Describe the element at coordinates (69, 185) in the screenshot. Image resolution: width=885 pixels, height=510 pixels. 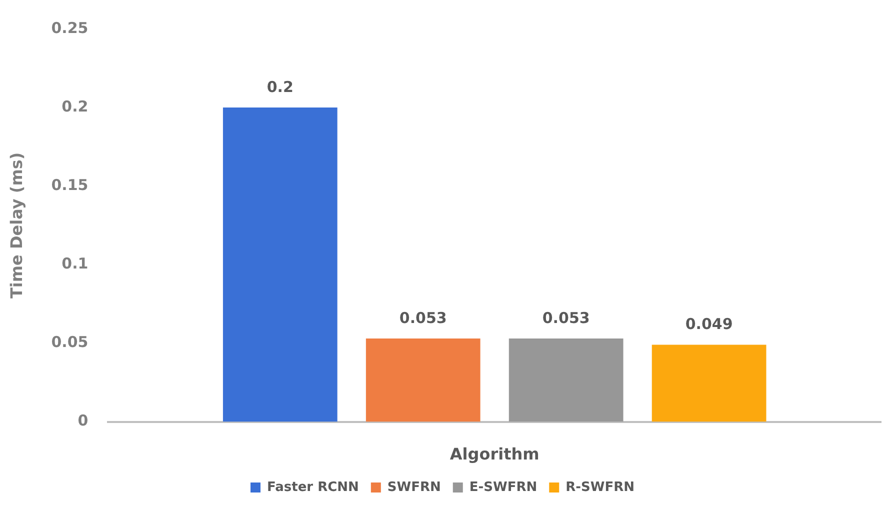
I see `y-tick-label: 0.15` at that location.